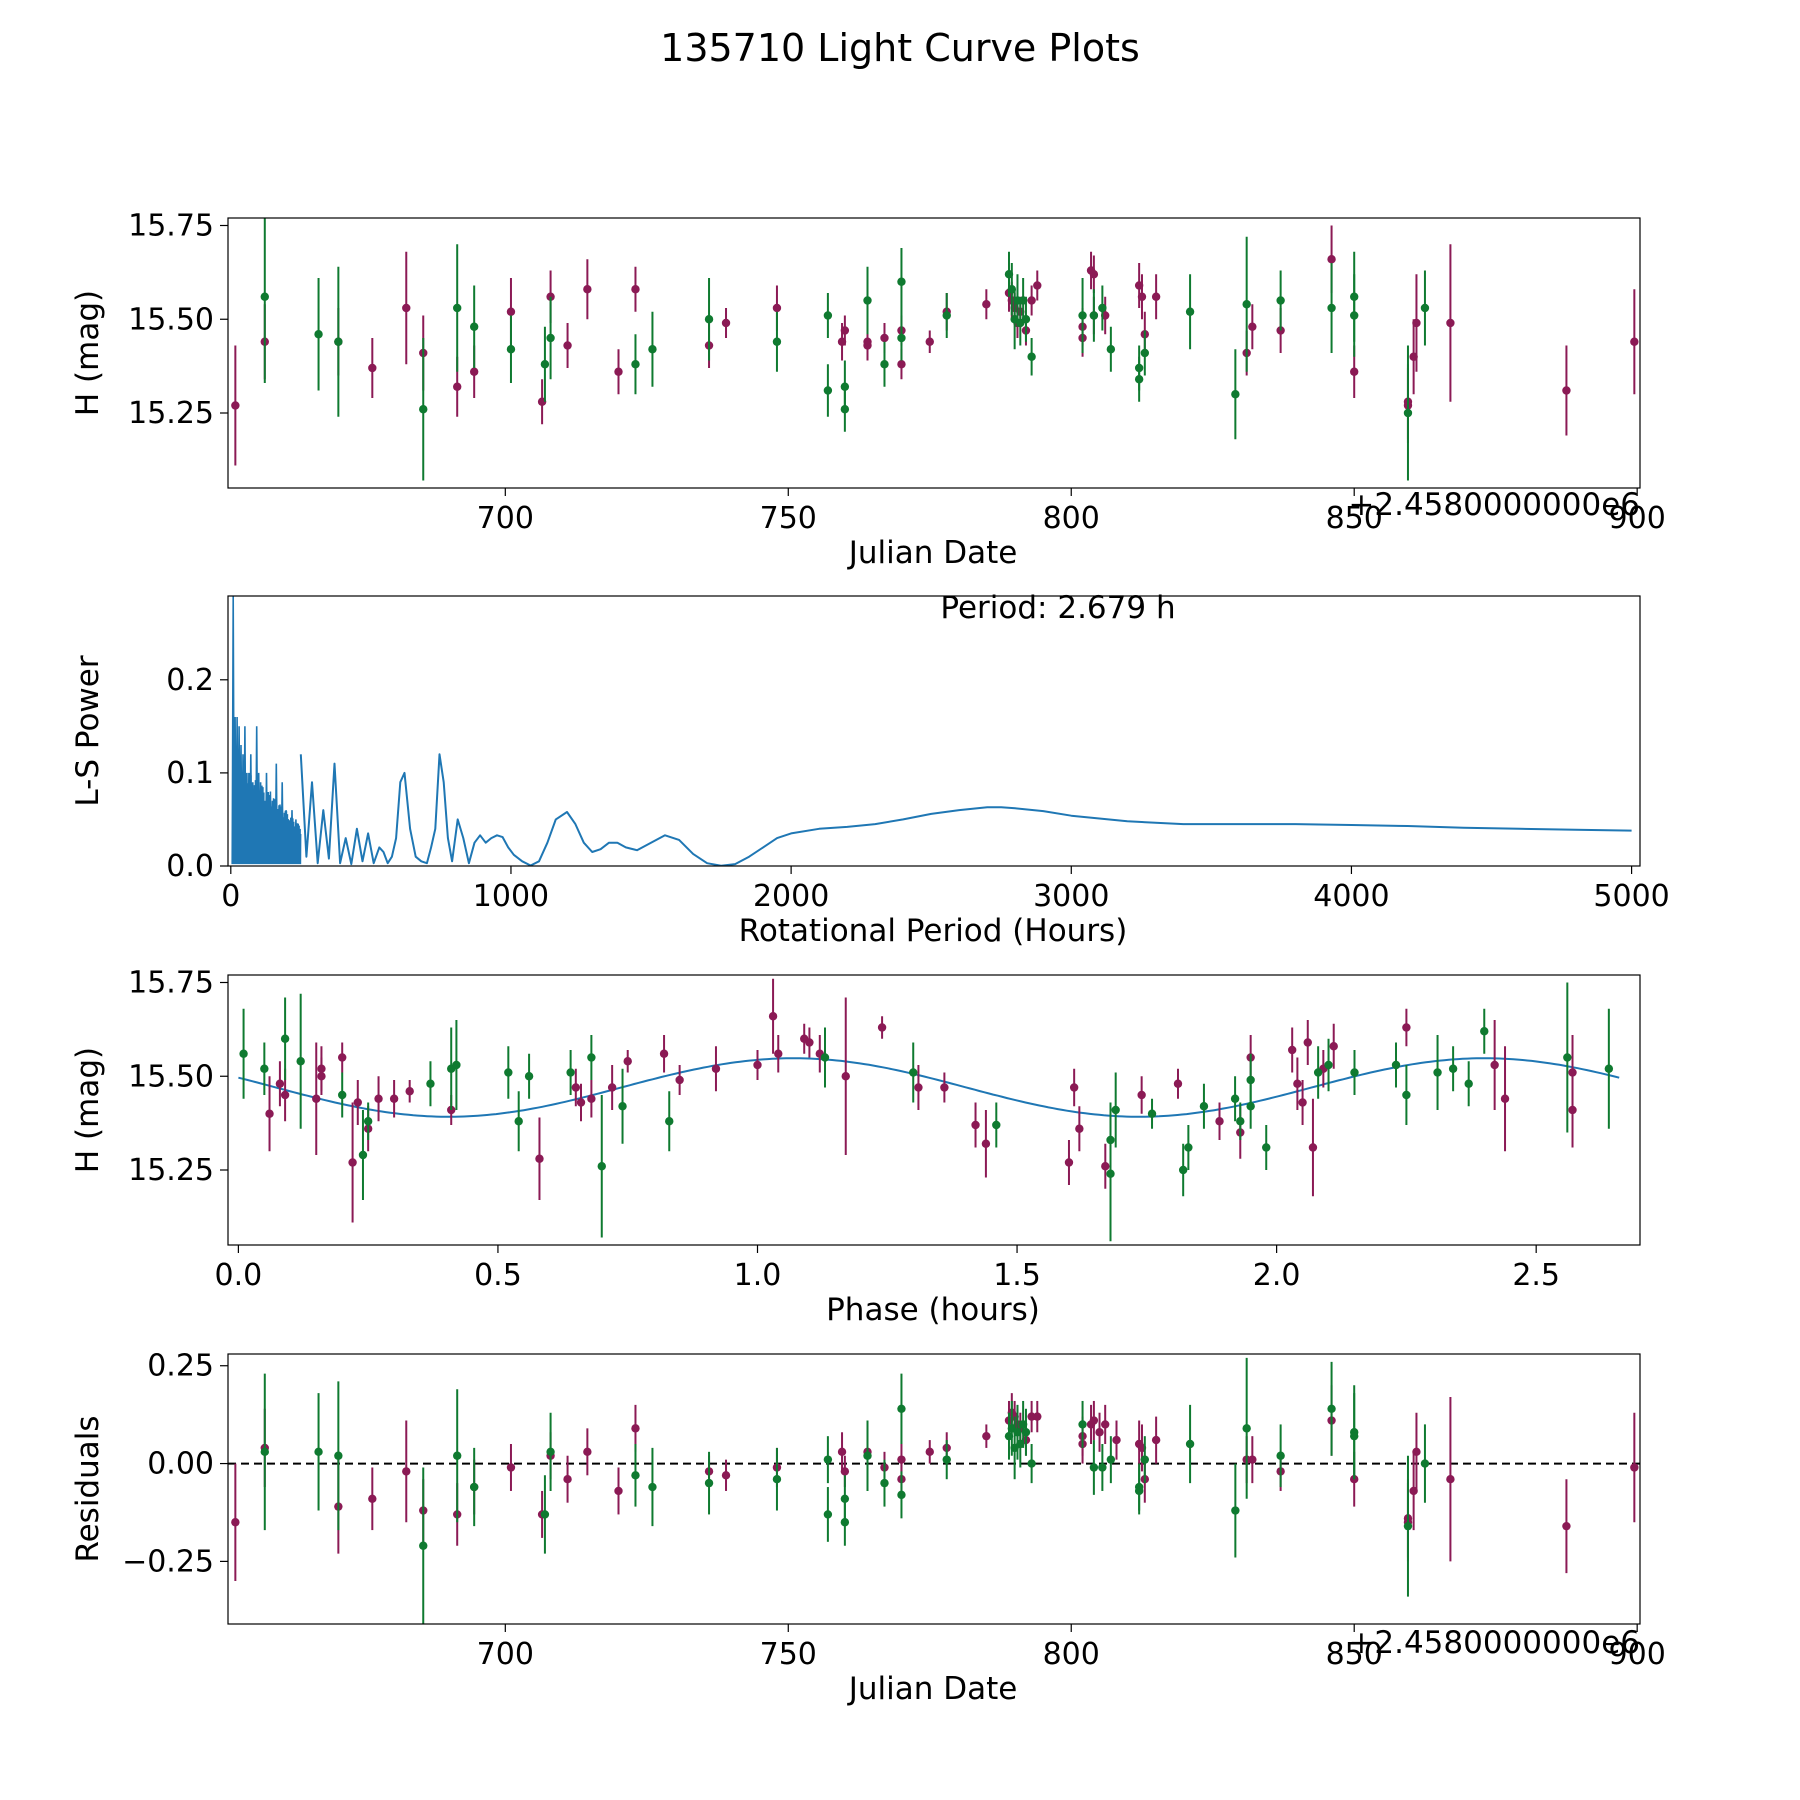 The image size is (1800, 1800). What do you see at coordinates (791, 896) in the screenshot?
I see `x-tick-label: 2000` at bounding box center [791, 896].